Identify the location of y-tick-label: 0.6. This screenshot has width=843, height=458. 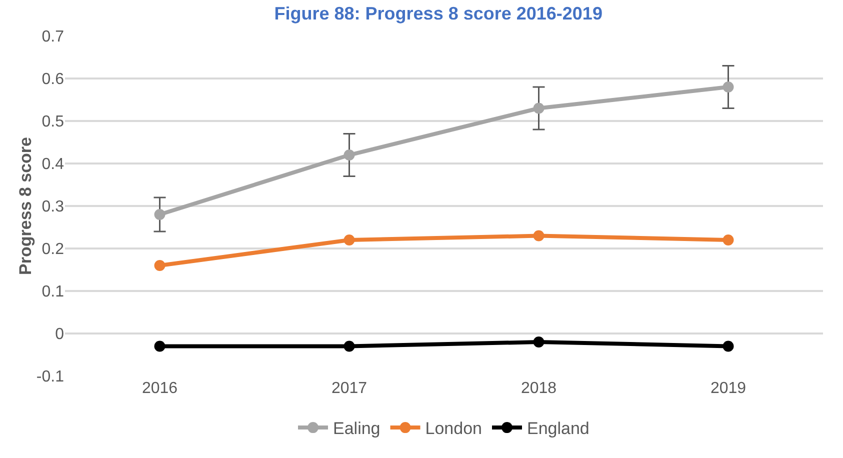
(53, 79).